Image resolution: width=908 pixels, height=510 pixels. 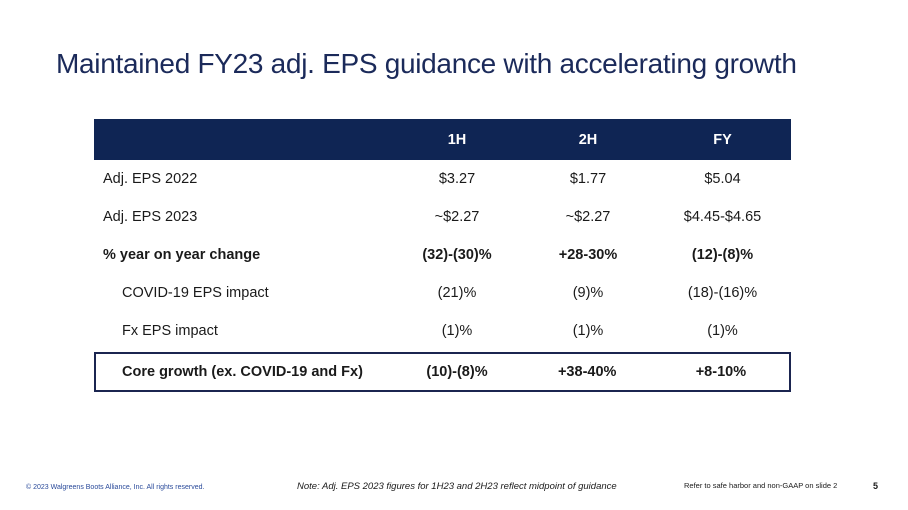 What do you see at coordinates (457, 139) in the screenshot?
I see `header-cell-1h: 1H` at bounding box center [457, 139].